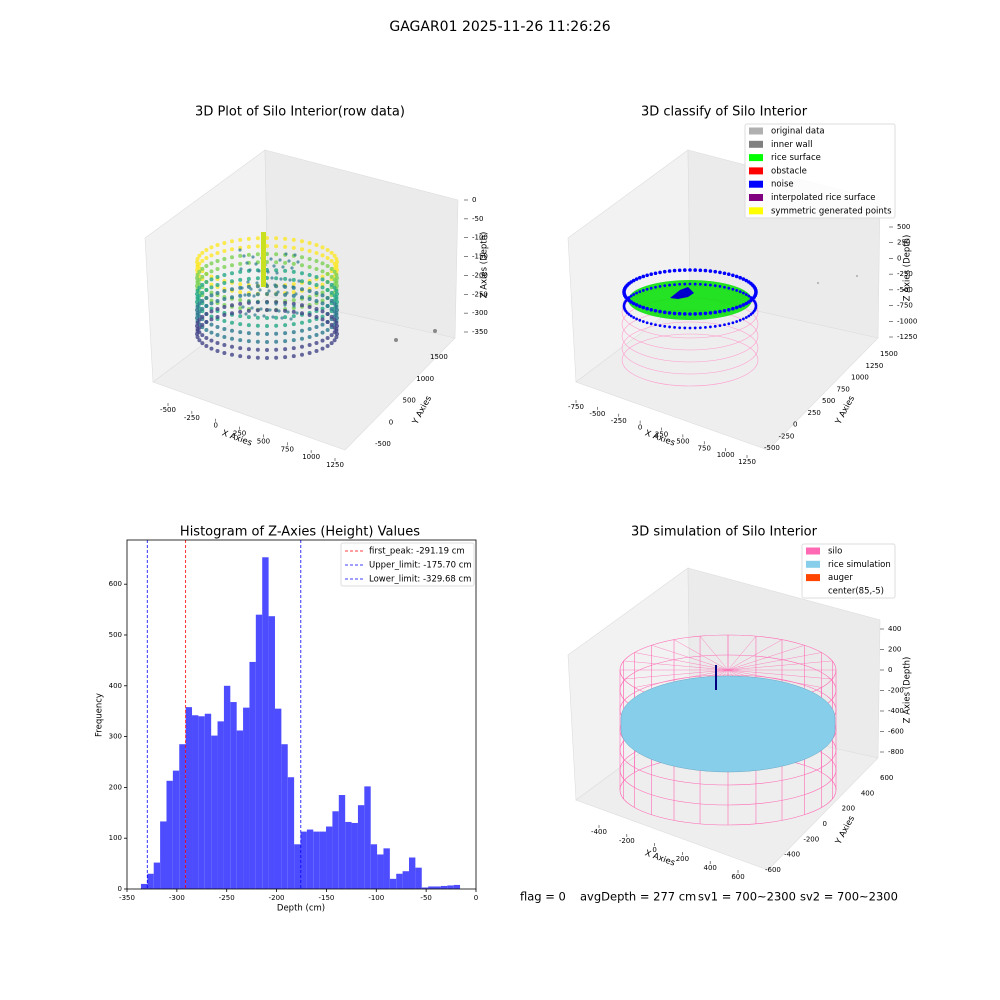  Describe the element at coordinates (756, 144) in the screenshot. I see `legend-swatch` at that location.